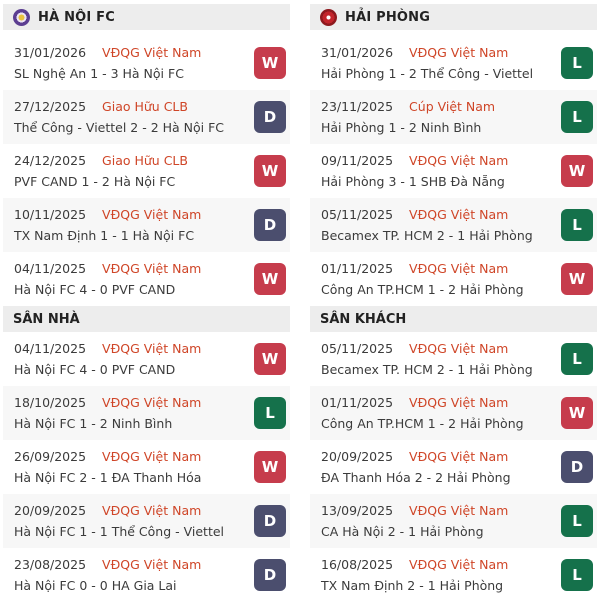 The image size is (600, 602). I want to click on section-header-home: SÂN NHÀ, so click(146, 319).